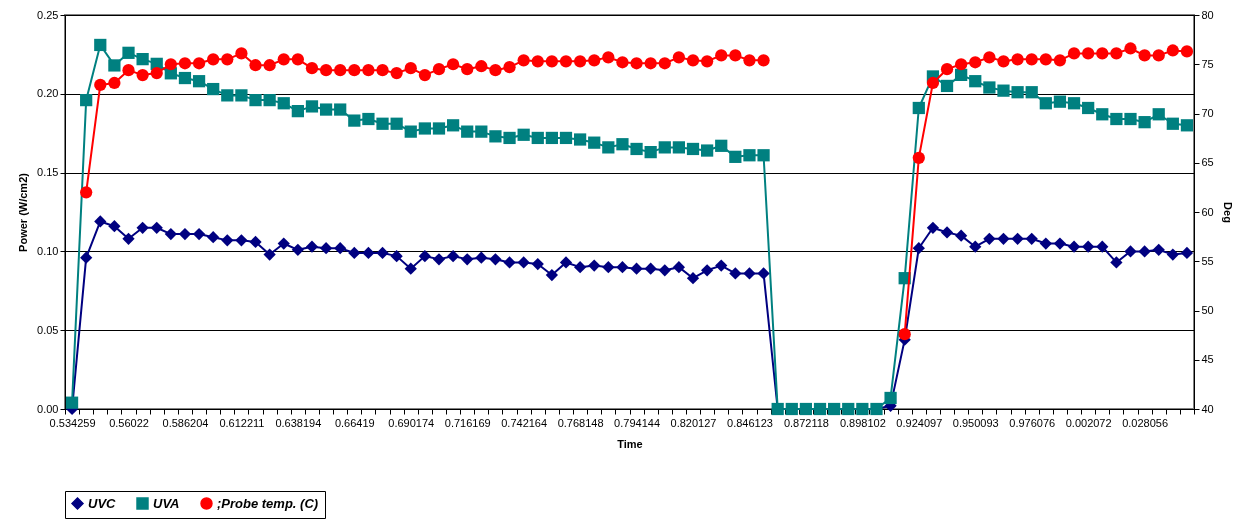 The height and width of the screenshot is (519, 1254). What do you see at coordinates (354, 422) in the screenshot?
I see `x-tick-label: 0.66419` at bounding box center [354, 422].